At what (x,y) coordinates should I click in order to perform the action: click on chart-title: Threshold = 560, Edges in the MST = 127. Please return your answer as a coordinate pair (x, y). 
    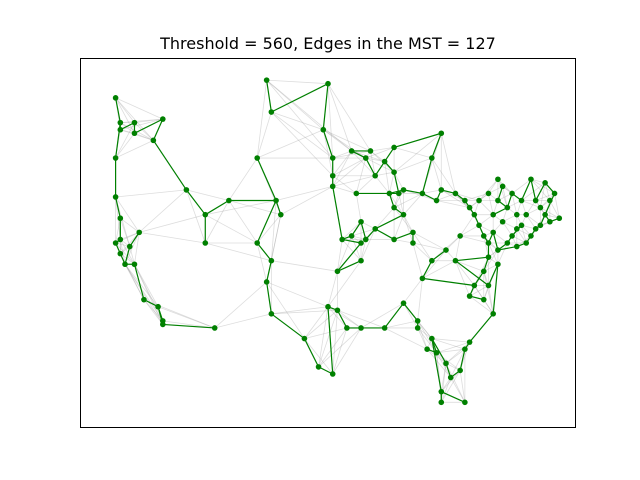
    Looking at the image, I should click on (327, 43).